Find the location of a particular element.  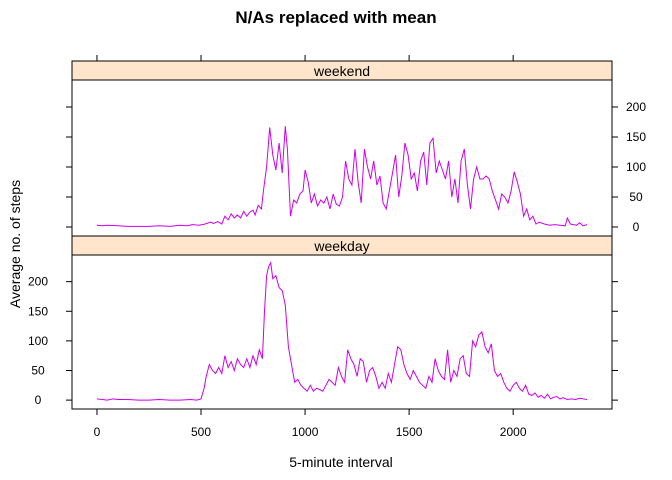

y-tick-label-weekday-200: 200 is located at coordinates (38, 282).